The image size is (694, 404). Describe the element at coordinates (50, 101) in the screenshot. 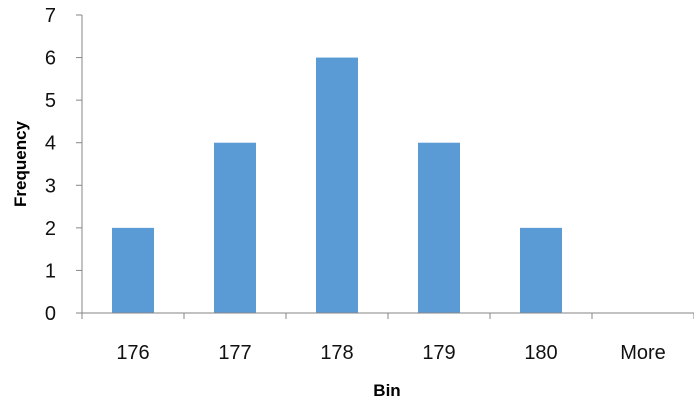

I see `y-tick-label: 5` at that location.